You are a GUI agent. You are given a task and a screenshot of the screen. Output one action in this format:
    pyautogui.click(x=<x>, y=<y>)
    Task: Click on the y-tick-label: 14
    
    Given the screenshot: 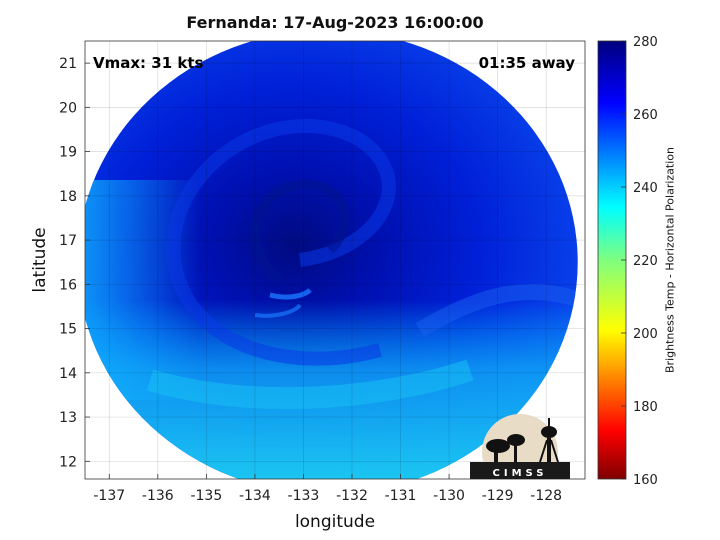 What is the action you would take?
    pyautogui.click(x=68, y=374)
    